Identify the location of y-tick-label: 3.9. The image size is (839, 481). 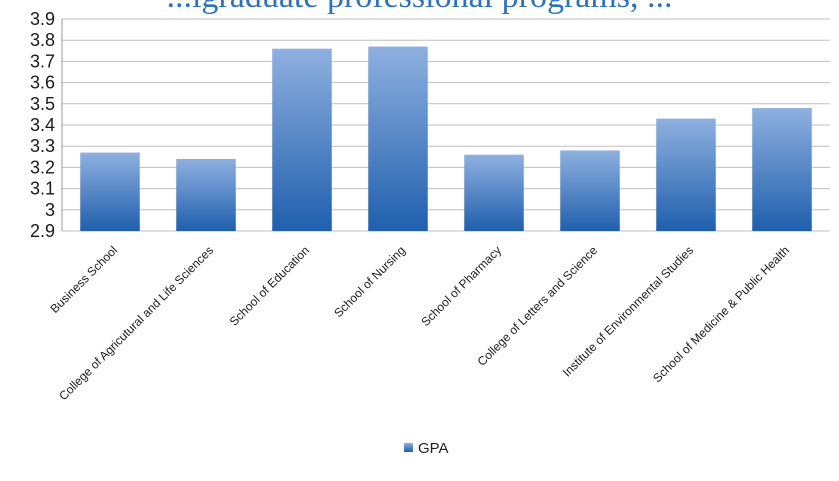
(42, 19).